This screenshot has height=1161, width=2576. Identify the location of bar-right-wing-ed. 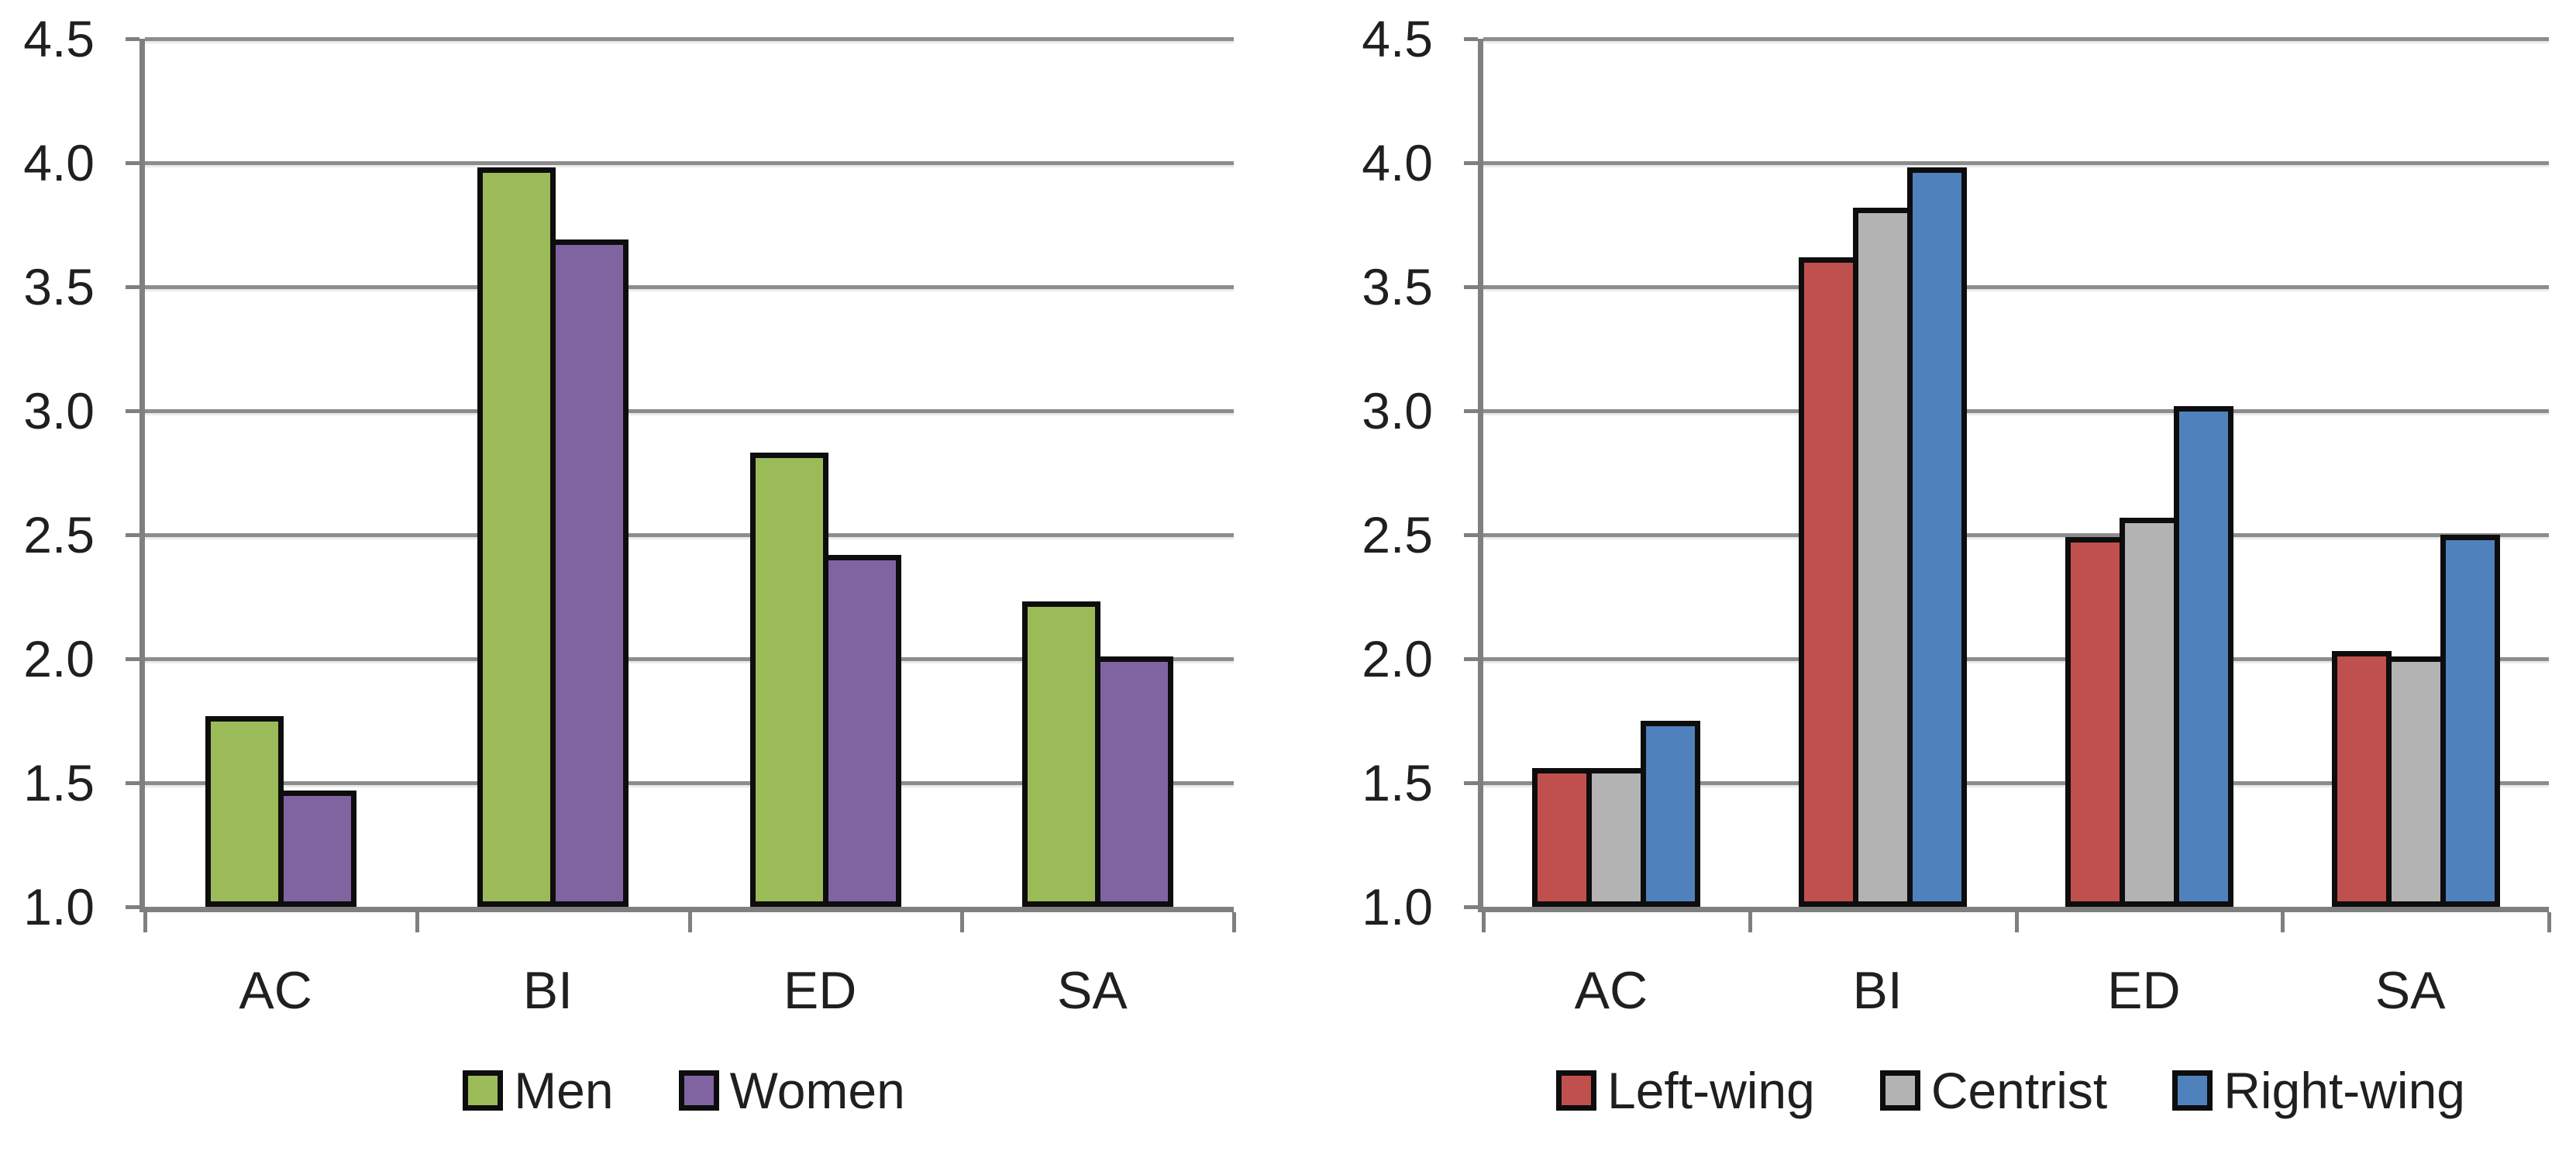
(2203, 656).